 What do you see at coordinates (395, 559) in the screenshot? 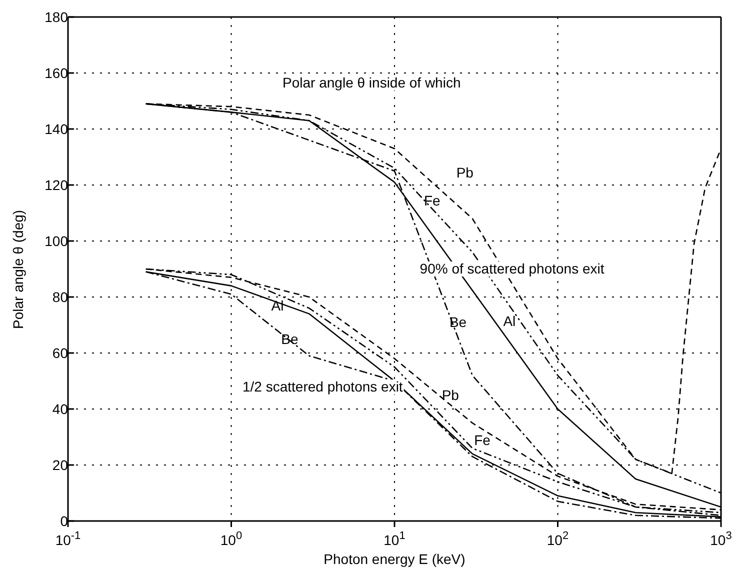
I see `x-axis-title: Photon energy E (keV)` at bounding box center [395, 559].